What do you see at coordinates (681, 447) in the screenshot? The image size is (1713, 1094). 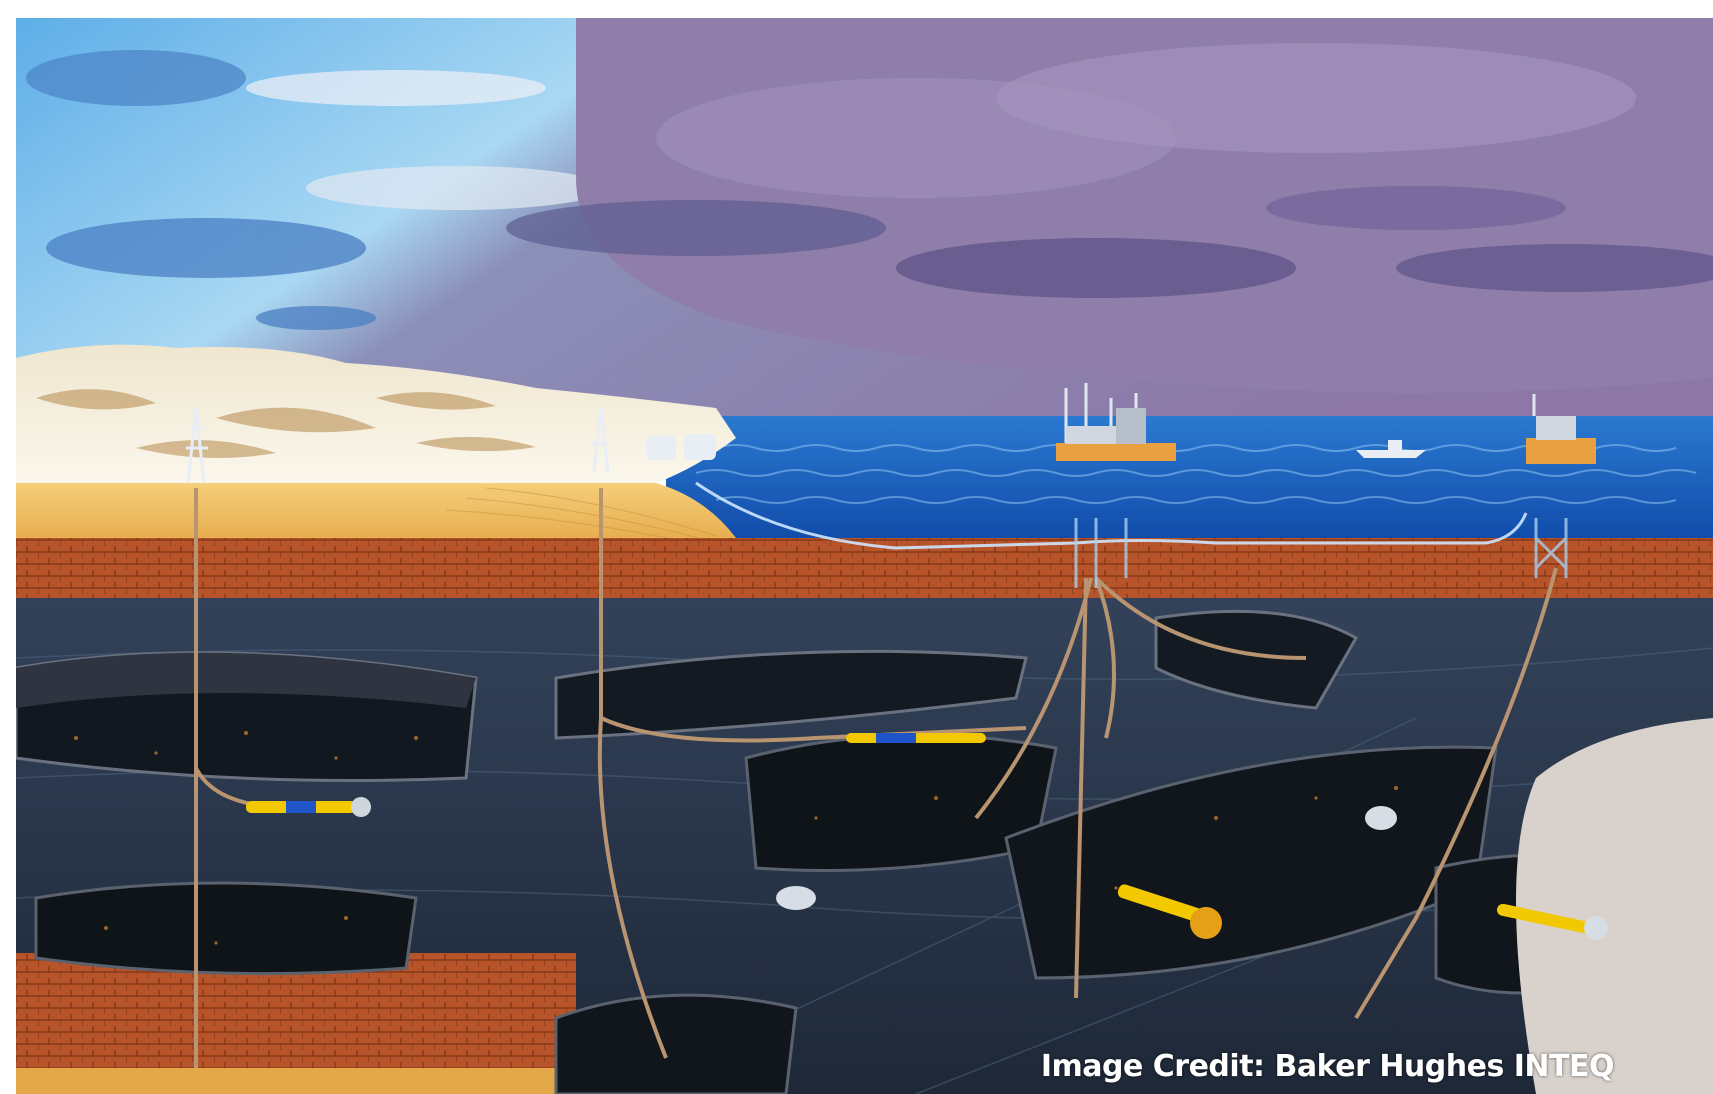 I see `storage-tank-icon` at bounding box center [681, 447].